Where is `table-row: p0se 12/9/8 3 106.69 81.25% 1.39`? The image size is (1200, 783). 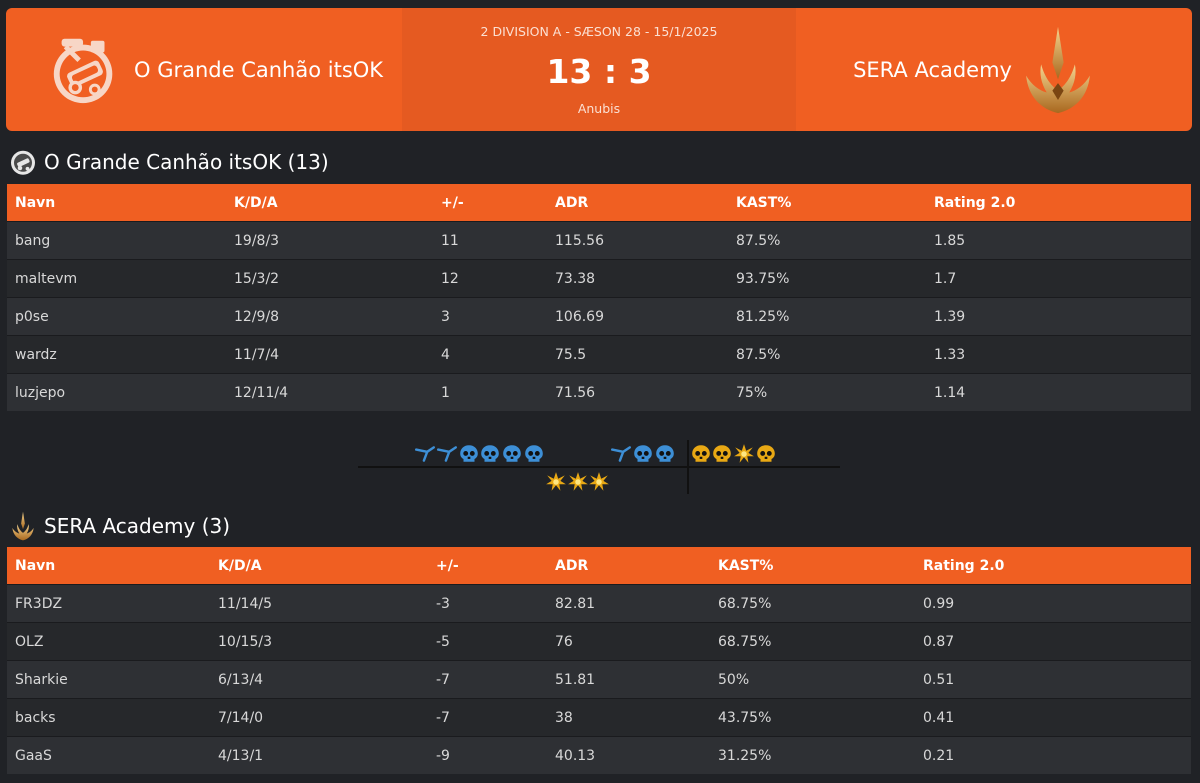
table-row: p0se 12/9/8 3 106.69 81.25% 1.39 is located at coordinates (599, 316).